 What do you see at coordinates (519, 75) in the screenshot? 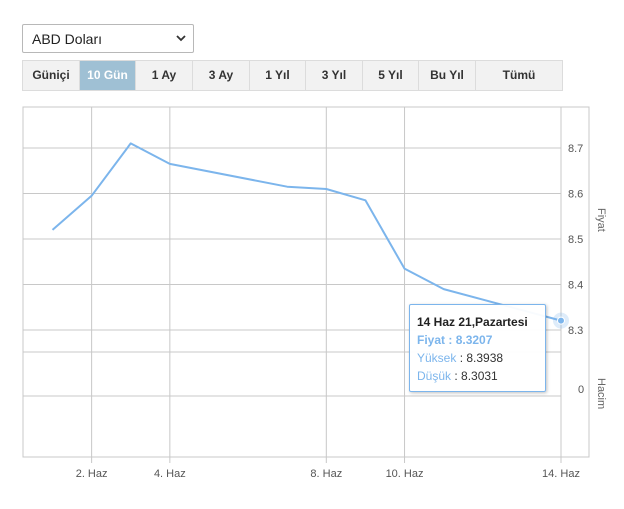
I see `tab-all: Tümü` at bounding box center [519, 75].